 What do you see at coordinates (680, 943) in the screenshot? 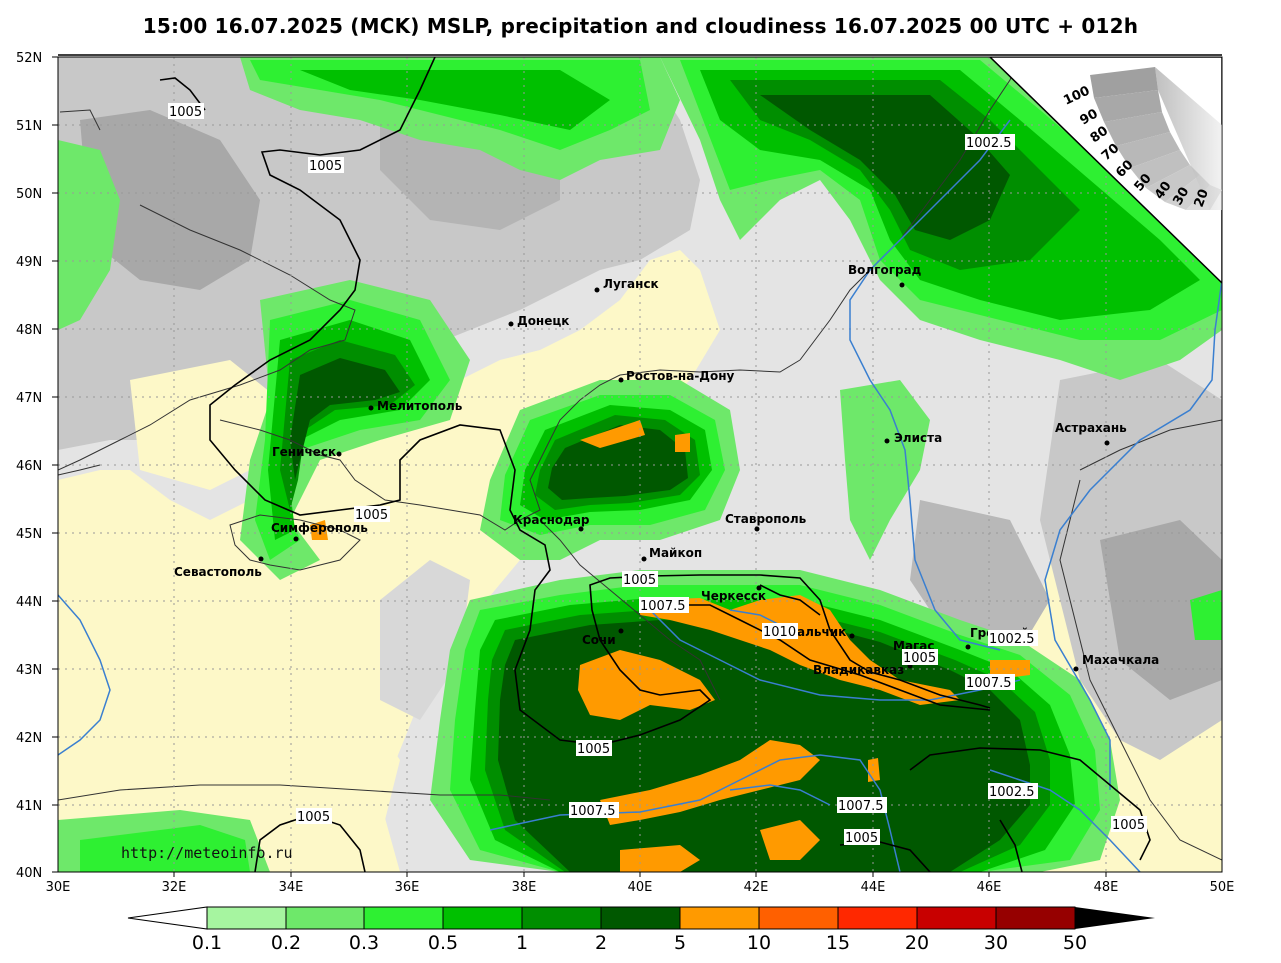
I see `colorbar-label: 5` at bounding box center [680, 943].